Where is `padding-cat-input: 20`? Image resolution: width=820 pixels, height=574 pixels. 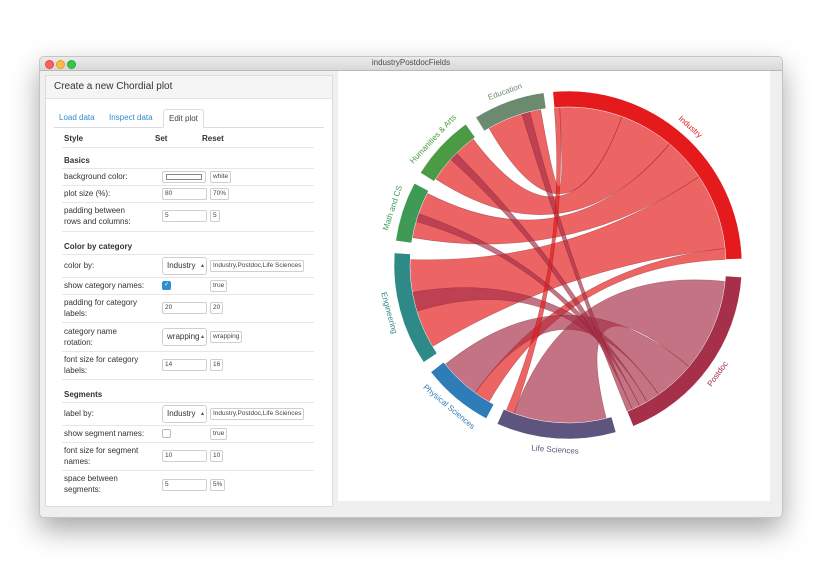
padding-cat-input: 20 is located at coordinates (184, 308).